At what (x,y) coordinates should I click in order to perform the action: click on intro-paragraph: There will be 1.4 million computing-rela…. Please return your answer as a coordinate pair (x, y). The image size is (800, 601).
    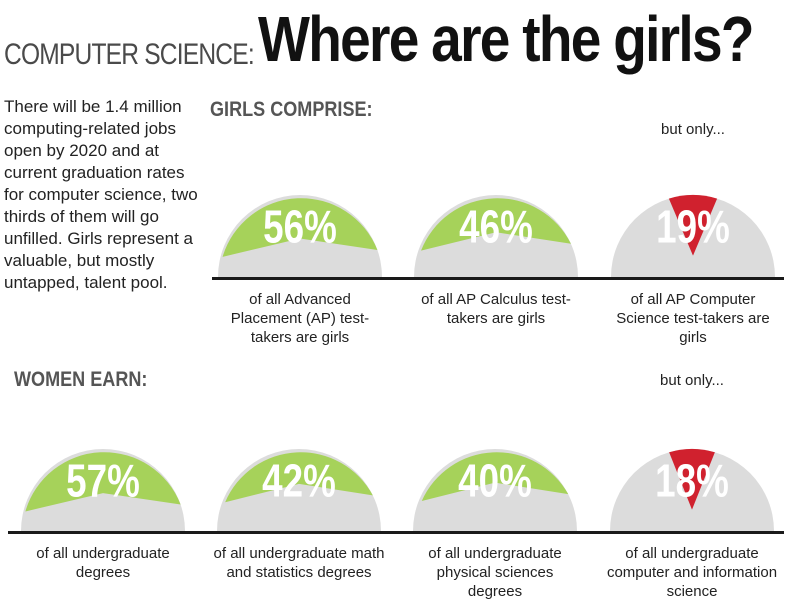
    Looking at the image, I should click on (101, 194).